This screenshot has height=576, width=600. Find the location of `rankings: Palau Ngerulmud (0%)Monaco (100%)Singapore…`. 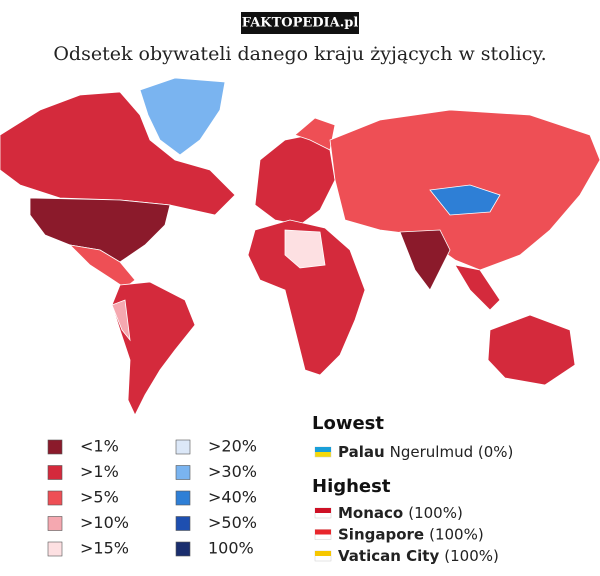

rankings: Palau Ngerulmud (0%)Monaco (100%)Singapore… is located at coordinates (413, 504).